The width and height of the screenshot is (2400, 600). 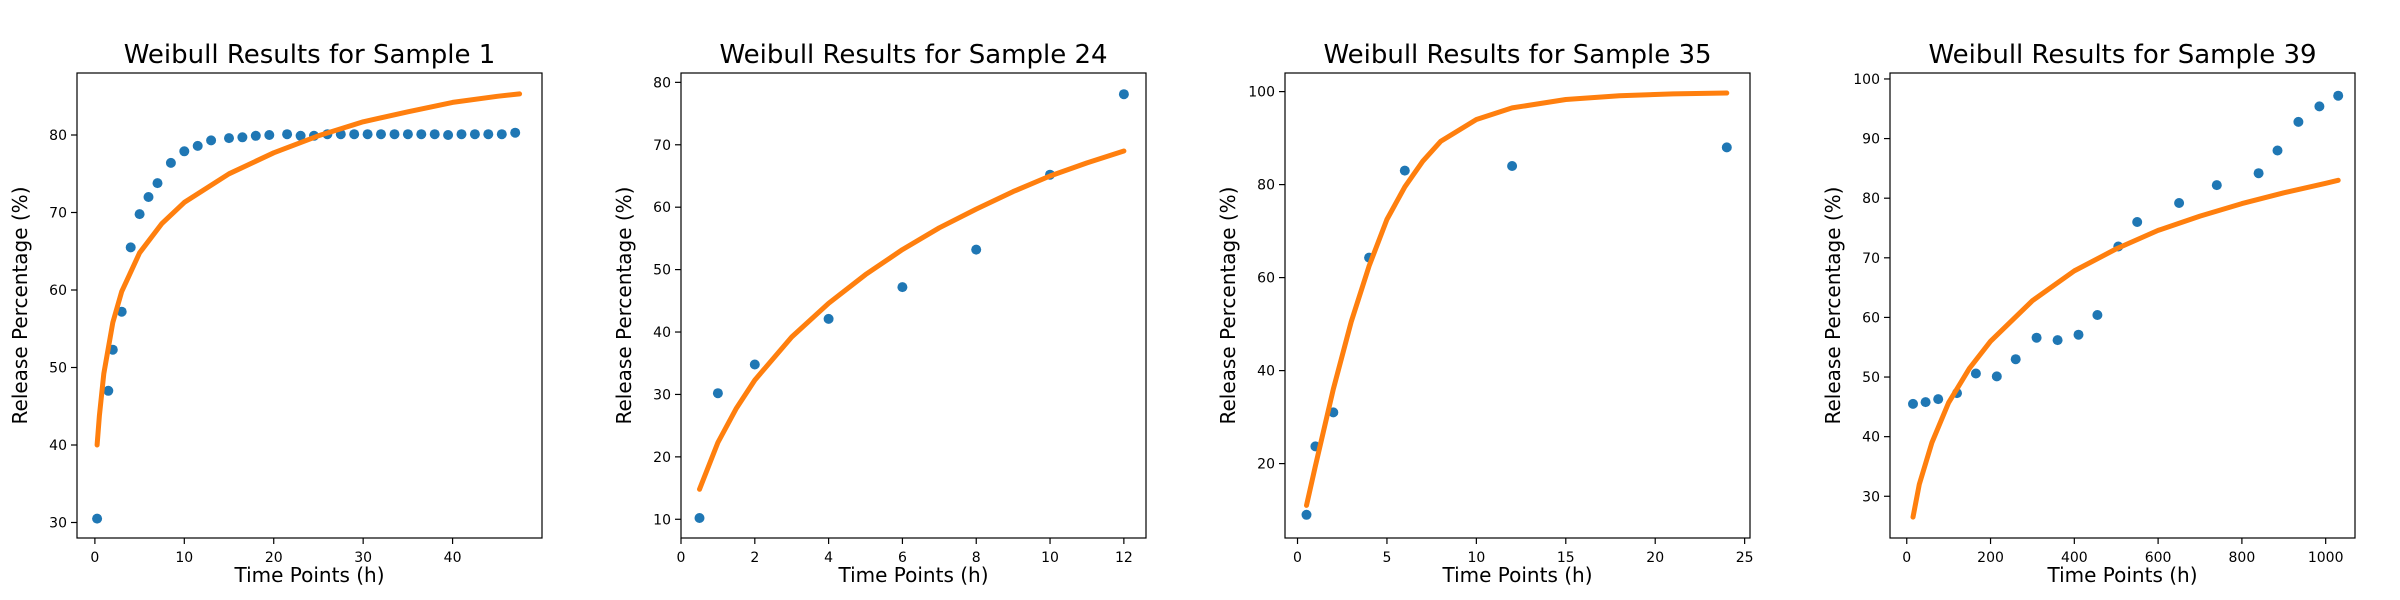 I want to click on y-tick-label: 10, so click(x=662, y=520).